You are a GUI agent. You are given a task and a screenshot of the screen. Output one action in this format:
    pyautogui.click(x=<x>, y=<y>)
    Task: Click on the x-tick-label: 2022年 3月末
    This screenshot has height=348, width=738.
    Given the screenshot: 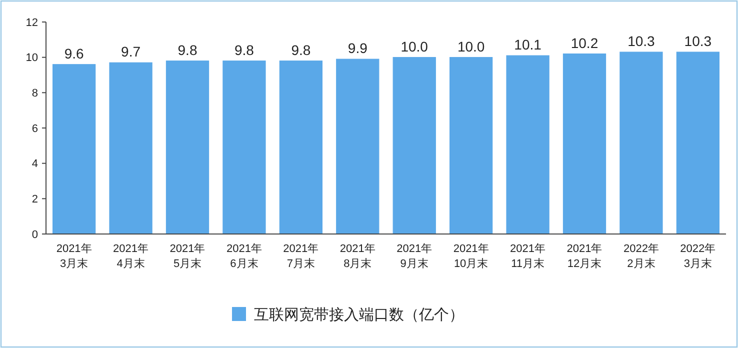 What is the action you would take?
    pyautogui.click(x=698, y=256)
    